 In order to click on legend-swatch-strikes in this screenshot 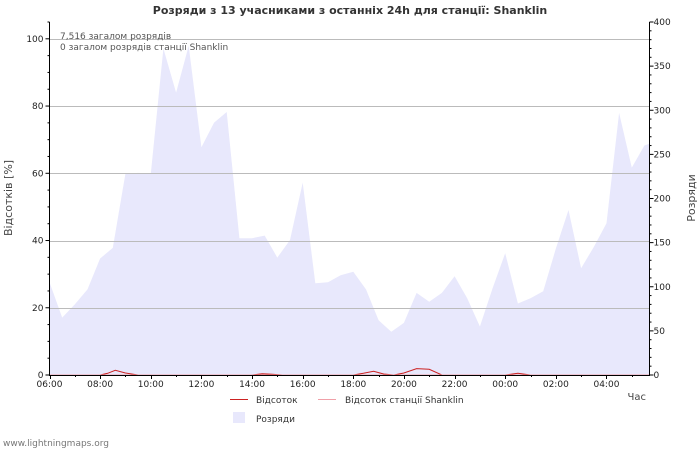, I will do `click(239, 417)`.